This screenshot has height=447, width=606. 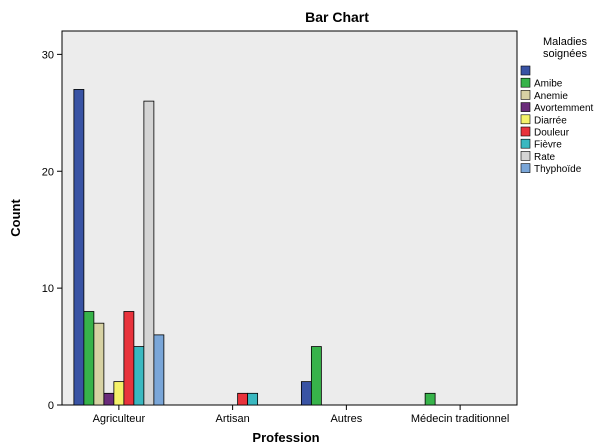 I want to click on y-axis-label: Count, so click(x=15, y=218).